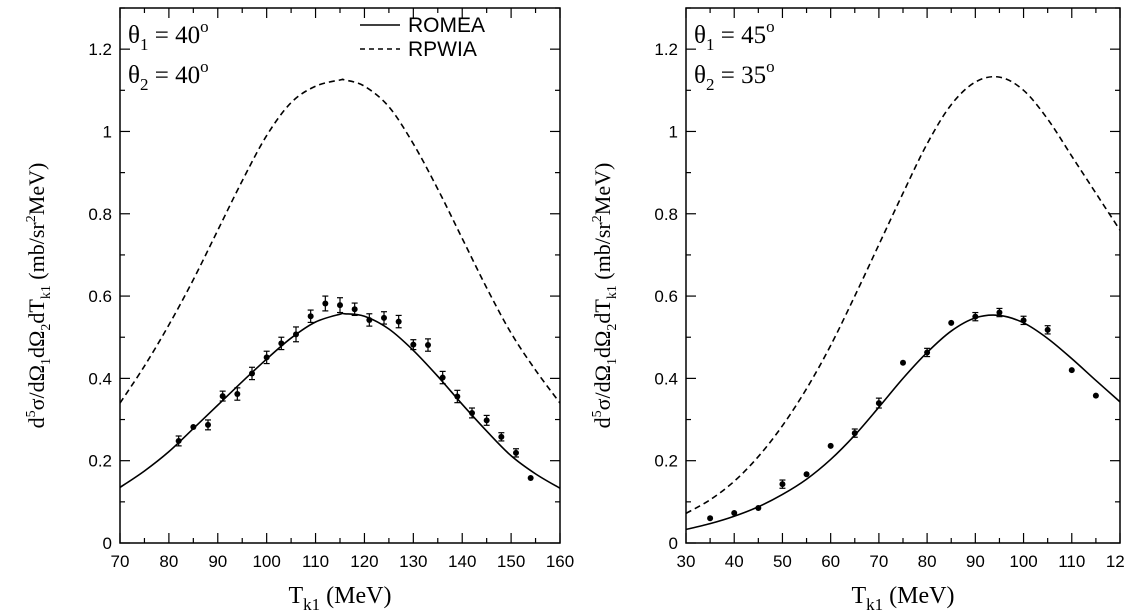 Image resolution: width=1125 pixels, height=615 pixels. I want to click on x-axis-title-sub: k1, so click(311, 604).